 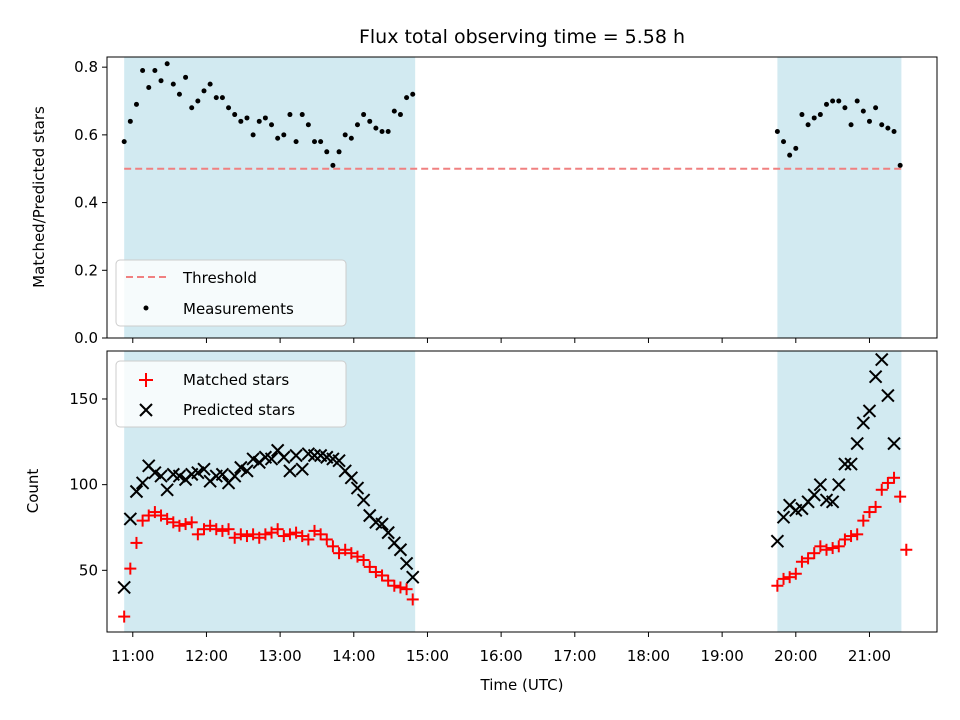 I want to click on x-tick-label: 12:00, so click(x=206, y=656).